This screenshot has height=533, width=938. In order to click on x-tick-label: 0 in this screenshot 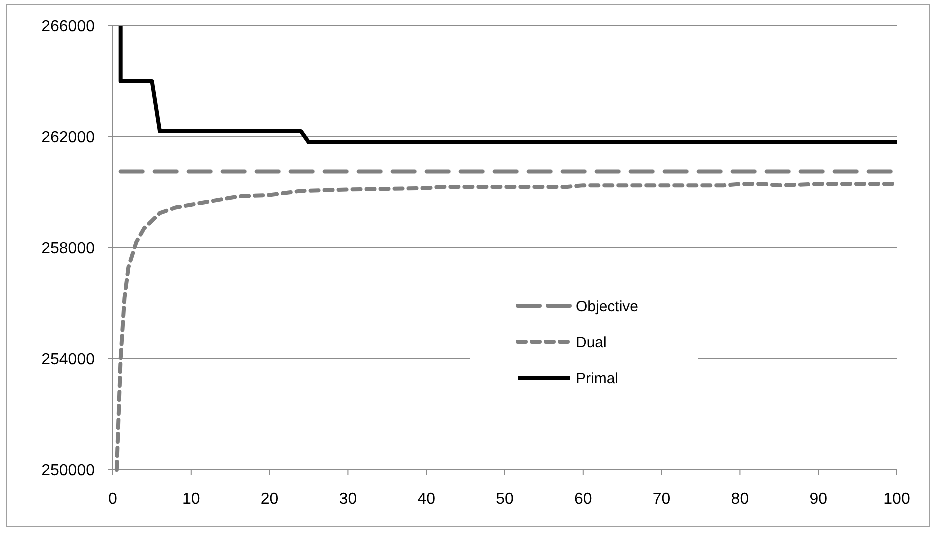, I will do `click(113, 499)`.